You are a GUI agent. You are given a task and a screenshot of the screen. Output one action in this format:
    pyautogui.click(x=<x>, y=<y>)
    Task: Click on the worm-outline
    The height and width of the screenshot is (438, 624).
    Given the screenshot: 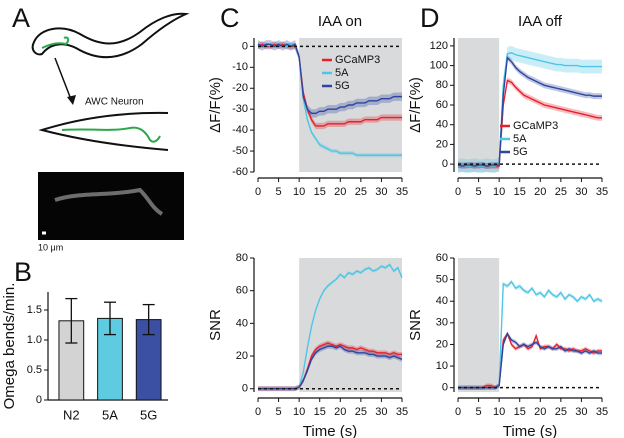 What is the action you would take?
    pyautogui.click(x=110, y=35)
    